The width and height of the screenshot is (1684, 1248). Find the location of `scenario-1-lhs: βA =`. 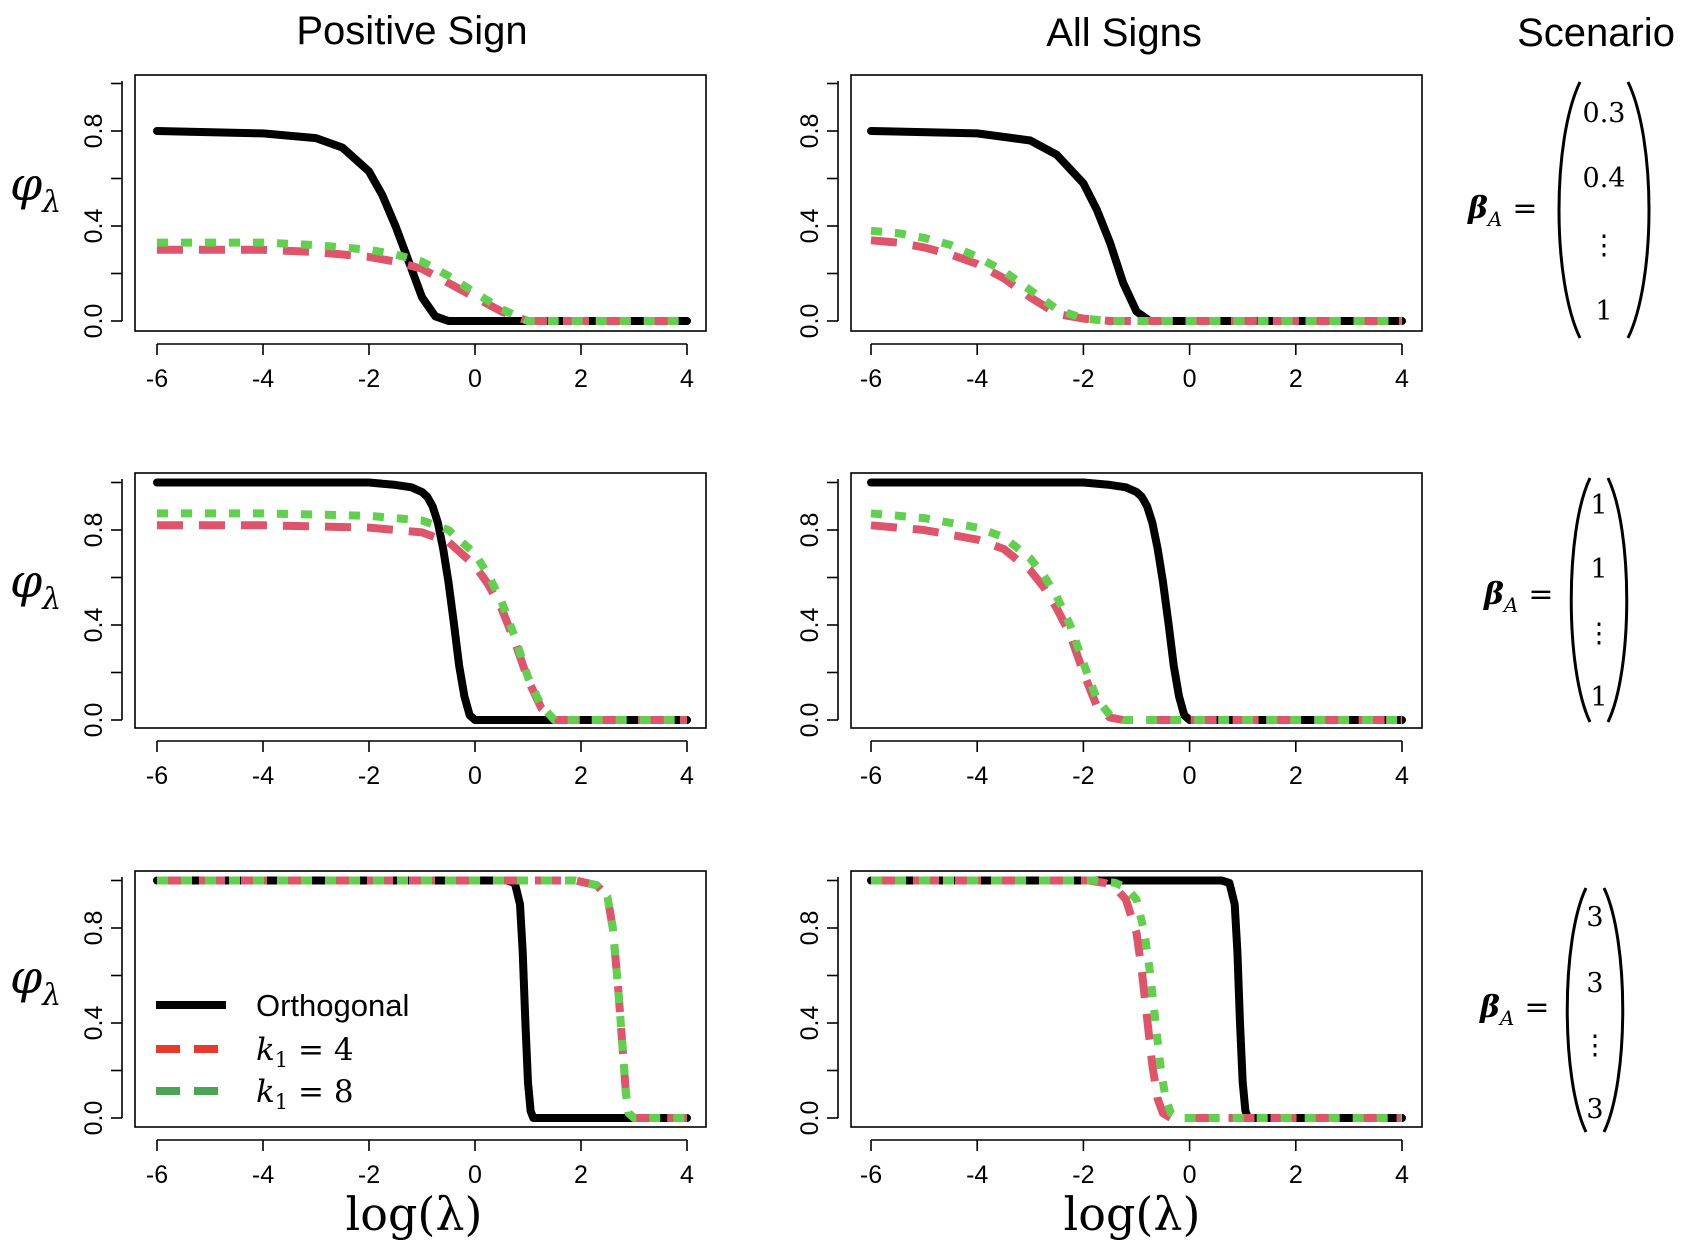

scenario-1-lhs: βA = is located at coordinates (1502, 211).